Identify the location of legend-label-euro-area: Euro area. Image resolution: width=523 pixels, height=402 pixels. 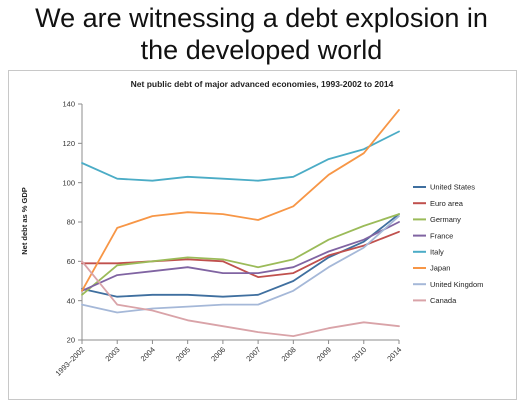
(447, 203).